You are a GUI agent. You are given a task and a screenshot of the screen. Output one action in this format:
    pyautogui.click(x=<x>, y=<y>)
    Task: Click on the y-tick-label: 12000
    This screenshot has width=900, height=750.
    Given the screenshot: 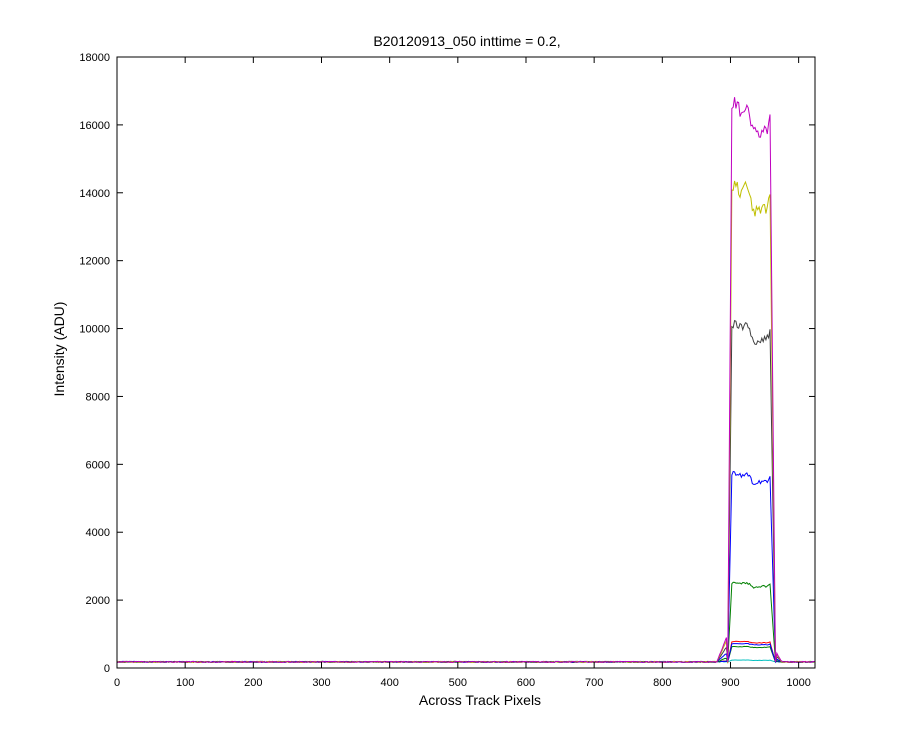 What is the action you would take?
    pyautogui.click(x=94, y=262)
    